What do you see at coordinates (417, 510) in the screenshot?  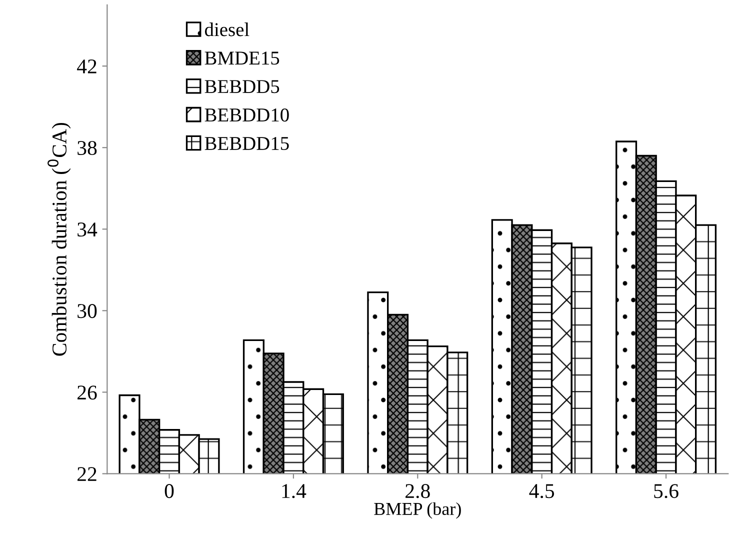 I see `x-axis-title: BMEP (bar)` at bounding box center [417, 510].